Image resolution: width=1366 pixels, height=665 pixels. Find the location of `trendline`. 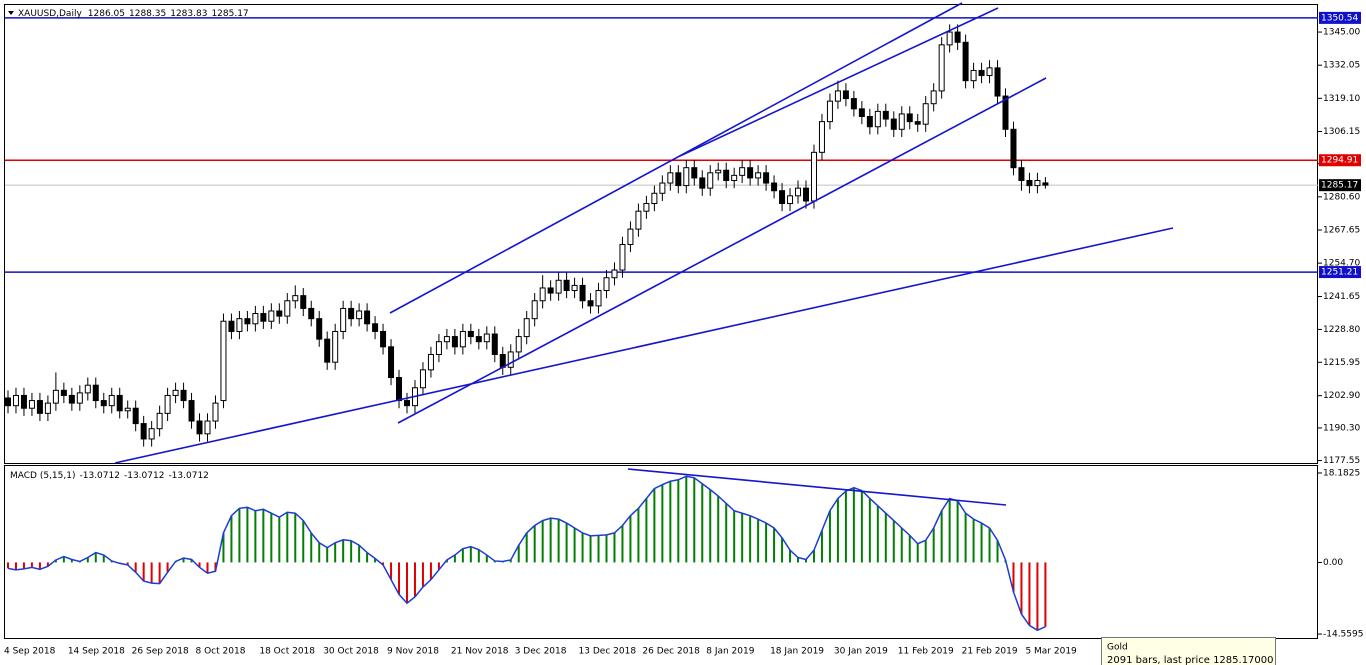

trendline is located at coordinates (839, 82).